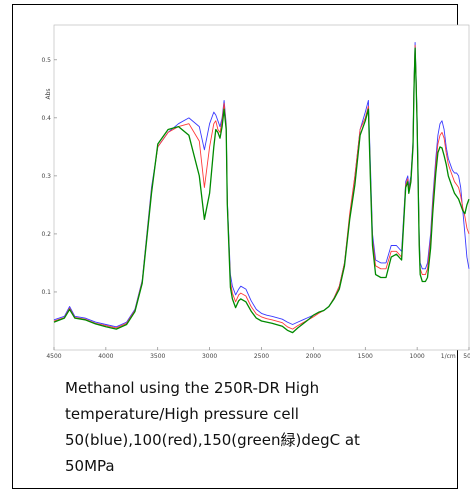 The image size is (470, 493). I want to click on caption-line: 50(blue),100(red),150(green緑)degC at, so click(212, 440).